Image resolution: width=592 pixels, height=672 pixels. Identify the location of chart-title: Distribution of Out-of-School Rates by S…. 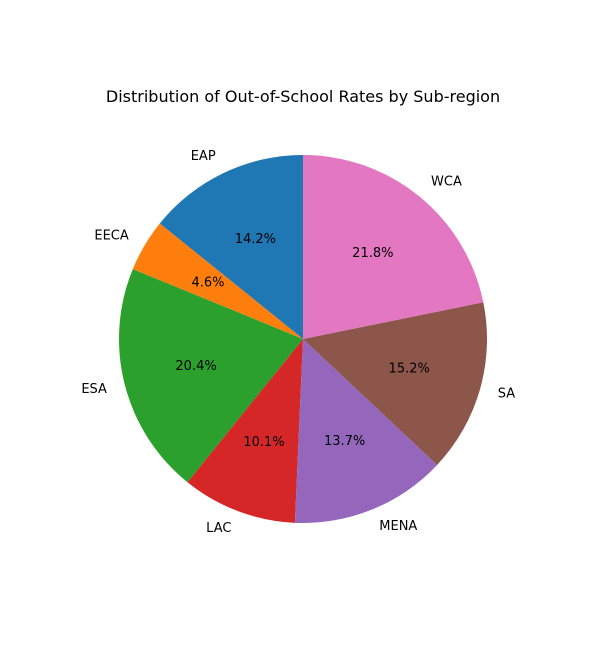
(303, 96).